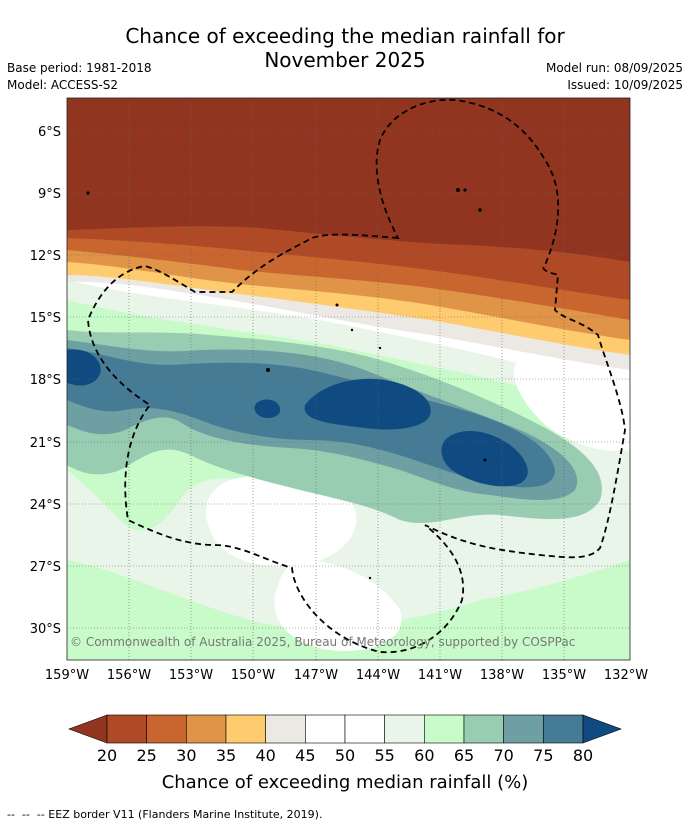 The height and width of the screenshot is (827, 690). I want to click on lon-label: 156°W, so click(129, 675).